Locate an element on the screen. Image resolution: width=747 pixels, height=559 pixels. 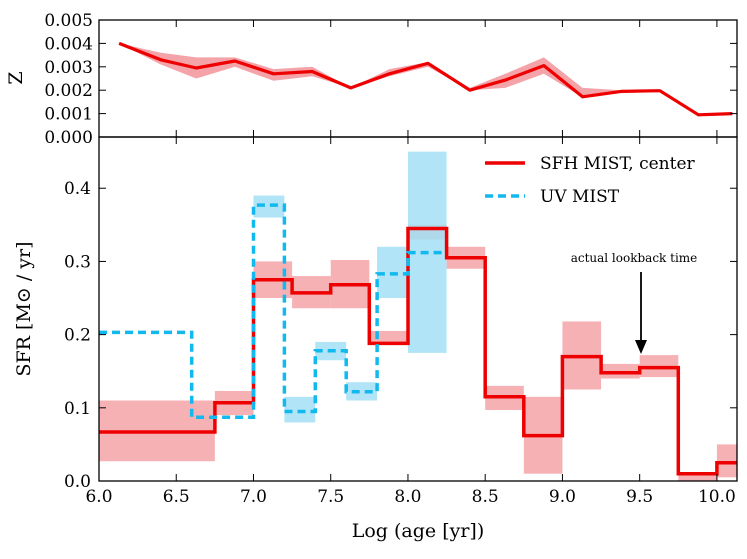
annotation-text: actual lookback time is located at coordinates (634, 258).